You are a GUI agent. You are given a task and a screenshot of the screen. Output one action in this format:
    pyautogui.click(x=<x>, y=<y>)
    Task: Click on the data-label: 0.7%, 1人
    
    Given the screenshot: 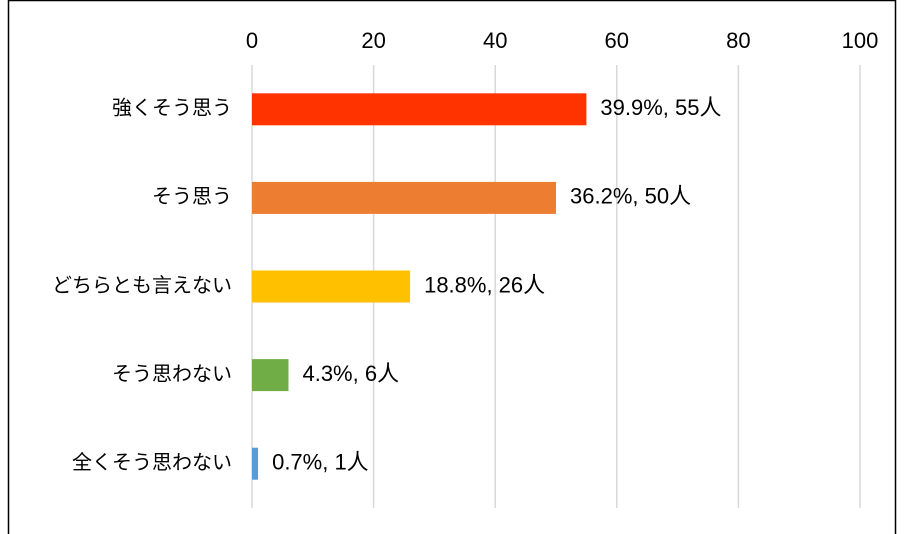 What is the action you would take?
    pyautogui.click(x=320, y=462)
    